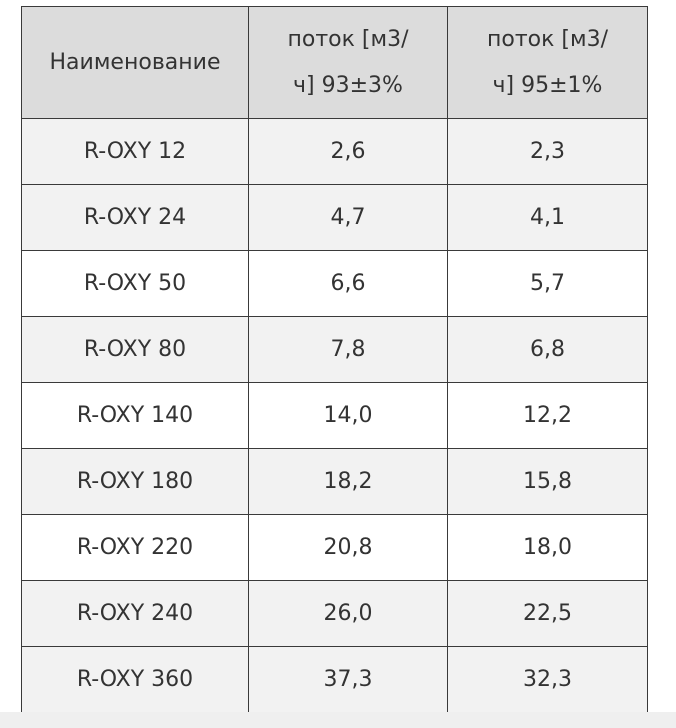  Describe the element at coordinates (547, 613) in the screenshot. I see `table-cell: 22,5` at that location.